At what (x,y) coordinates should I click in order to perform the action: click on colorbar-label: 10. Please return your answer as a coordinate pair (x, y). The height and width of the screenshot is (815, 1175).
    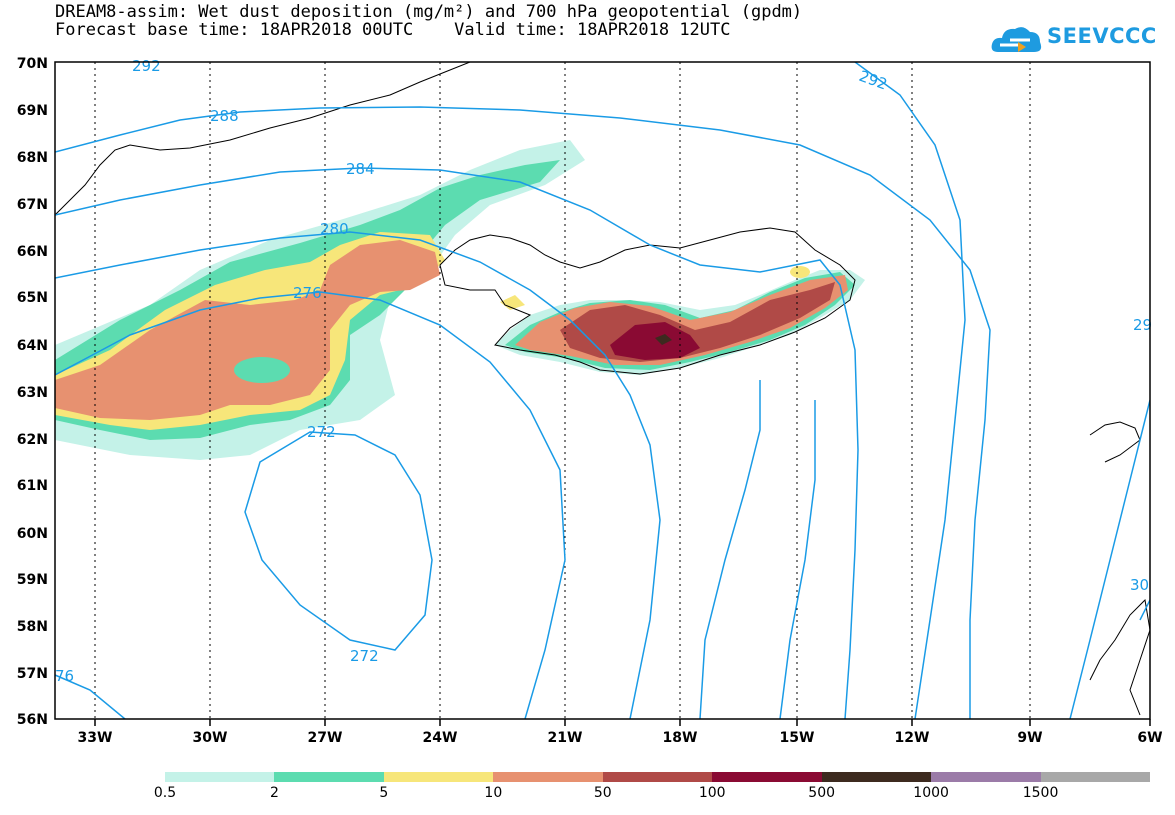
    Looking at the image, I should click on (493, 793).